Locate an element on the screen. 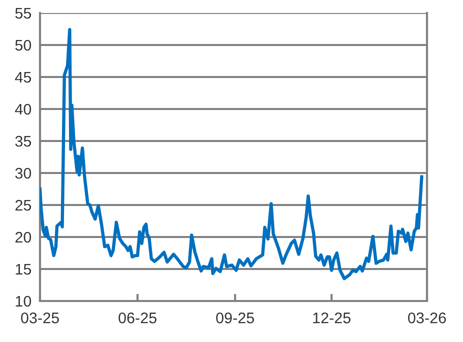 The width and height of the screenshot is (463, 342). x-tick-label: 03-25 is located at coordinates (40, 318).